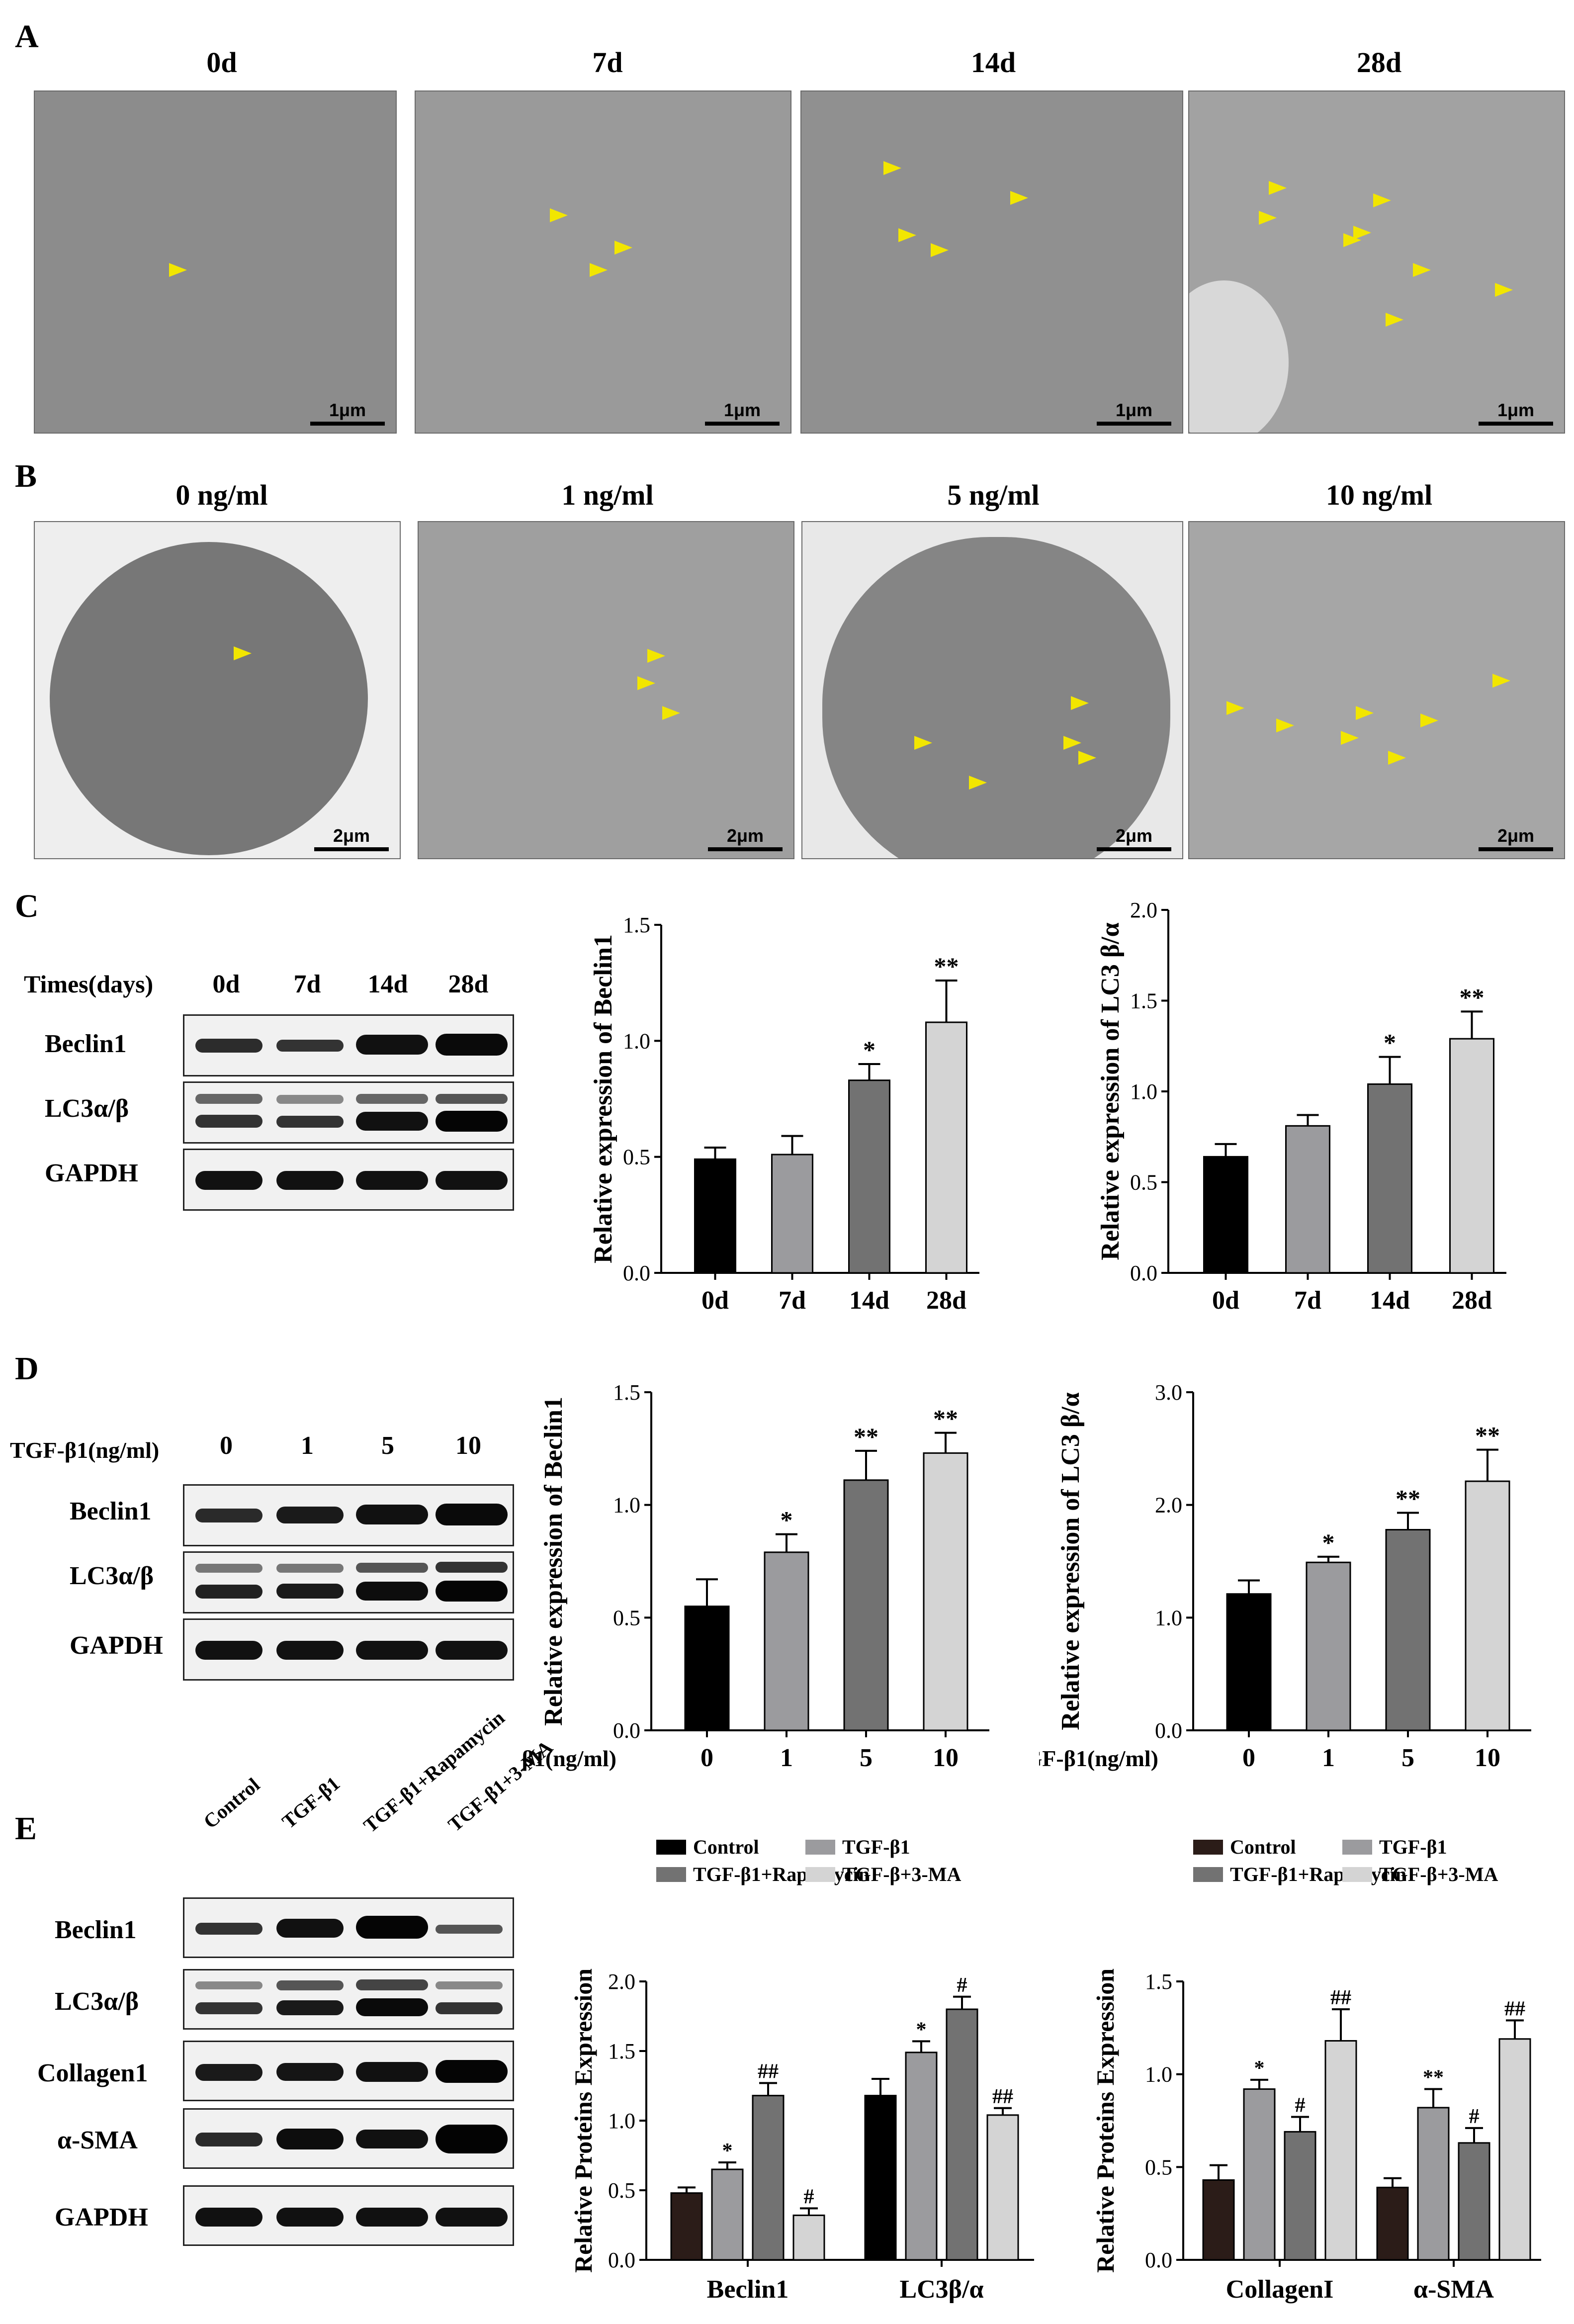 This screenshot has width=1574, height=2324. What do you see at coordinates (27, 1368) in the screenshot?
I see `panel-label-d: D` at bounding box center [27, 1368].